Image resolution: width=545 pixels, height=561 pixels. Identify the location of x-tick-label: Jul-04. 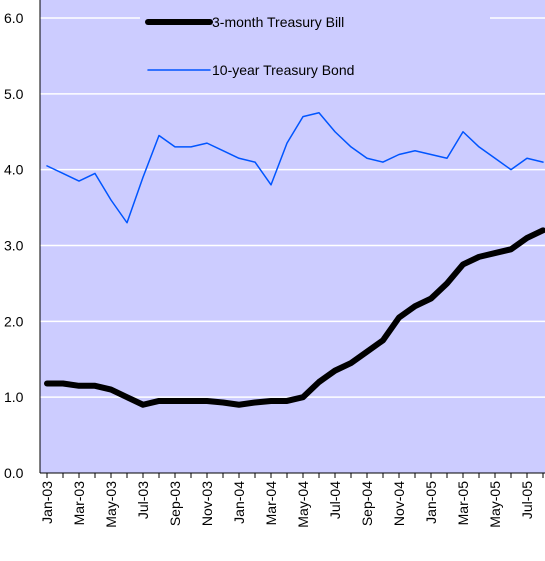
(335, 500).